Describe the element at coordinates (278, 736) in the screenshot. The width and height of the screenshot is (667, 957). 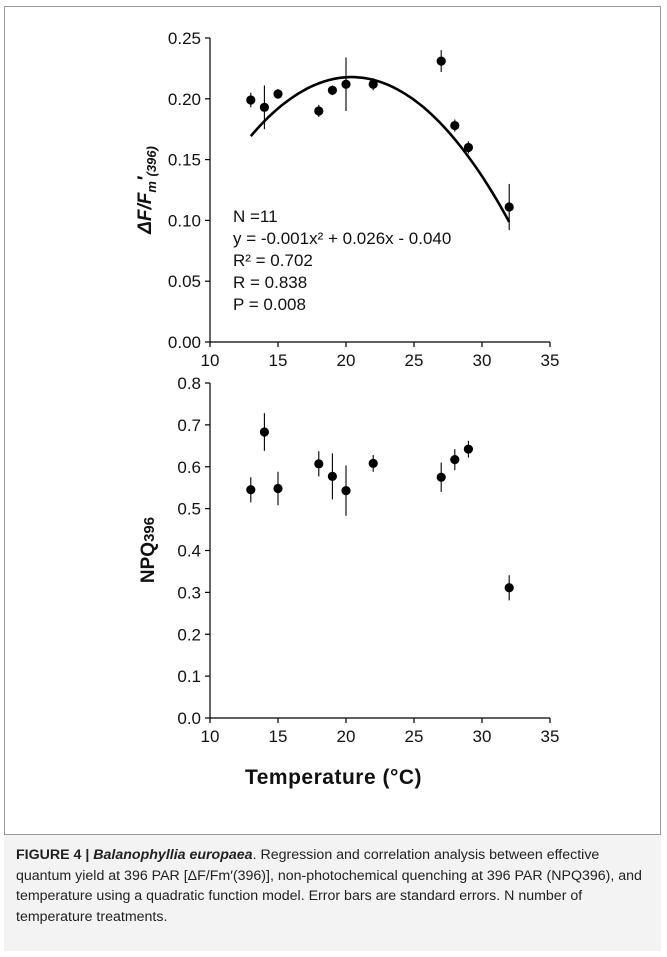
I see `npq-x-tick-label: 15` at that location.